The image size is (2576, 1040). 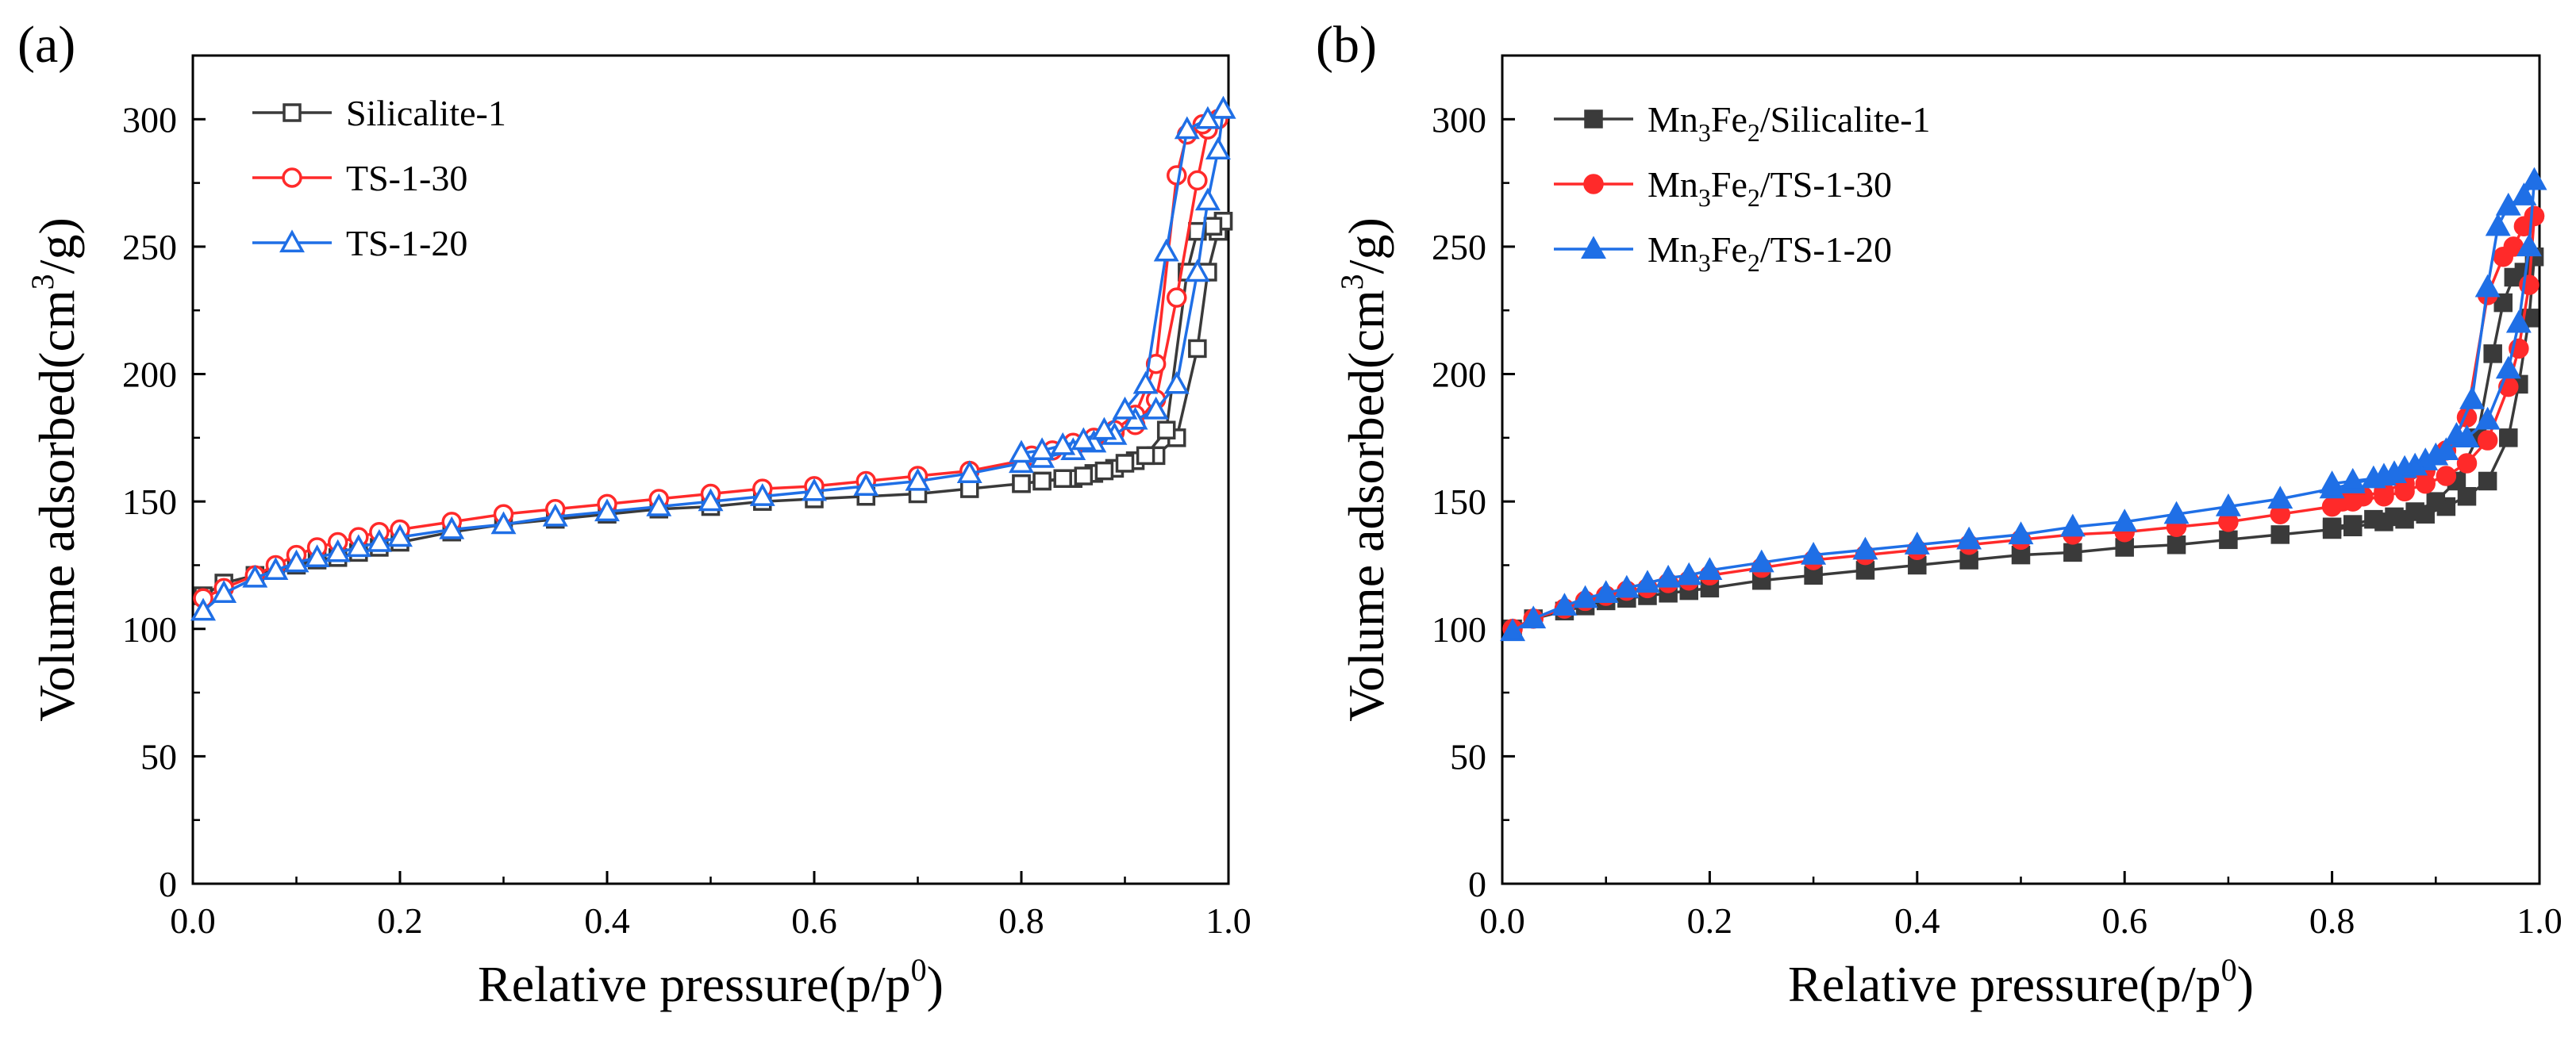 I want to click on legend-entry: Mn3Fe2/Silicalite-1, so click(x=1743, y=123).